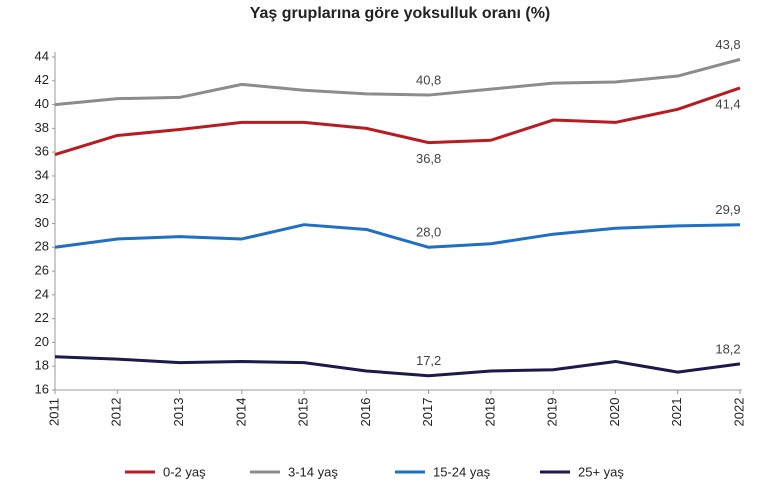 The height and width of the screenshot is (491, 758). Describe the element at coordinates (42, 317) in the screenshot. I see `y-tick-label: 22` at that location.